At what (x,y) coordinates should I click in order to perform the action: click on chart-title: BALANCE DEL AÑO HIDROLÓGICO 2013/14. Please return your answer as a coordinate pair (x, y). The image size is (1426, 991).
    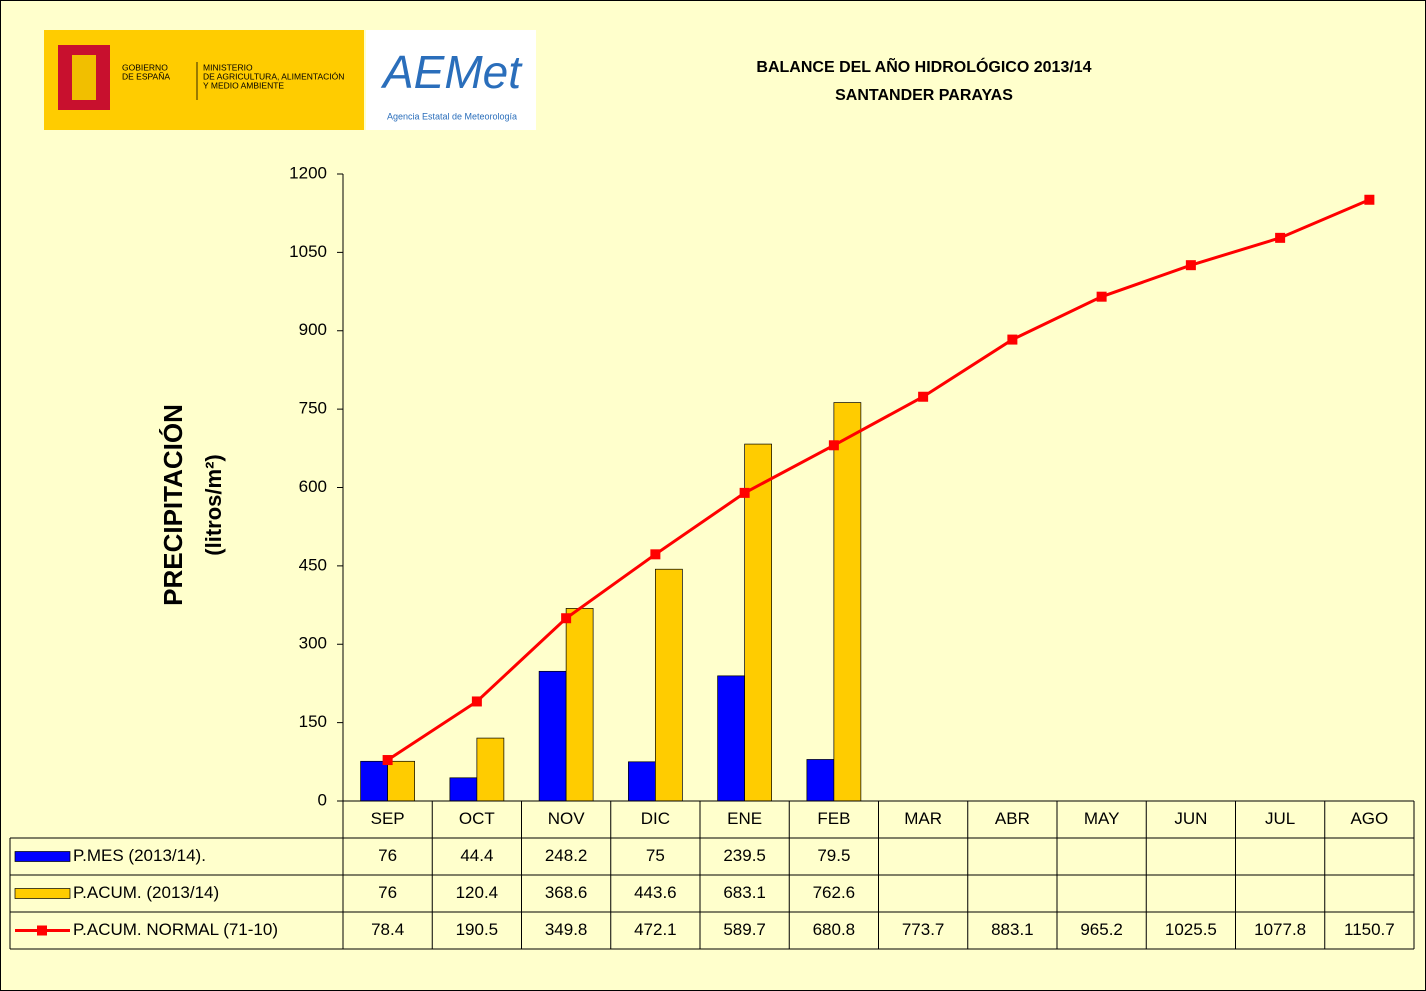
    Looking at the image, I should click on (923, 66).